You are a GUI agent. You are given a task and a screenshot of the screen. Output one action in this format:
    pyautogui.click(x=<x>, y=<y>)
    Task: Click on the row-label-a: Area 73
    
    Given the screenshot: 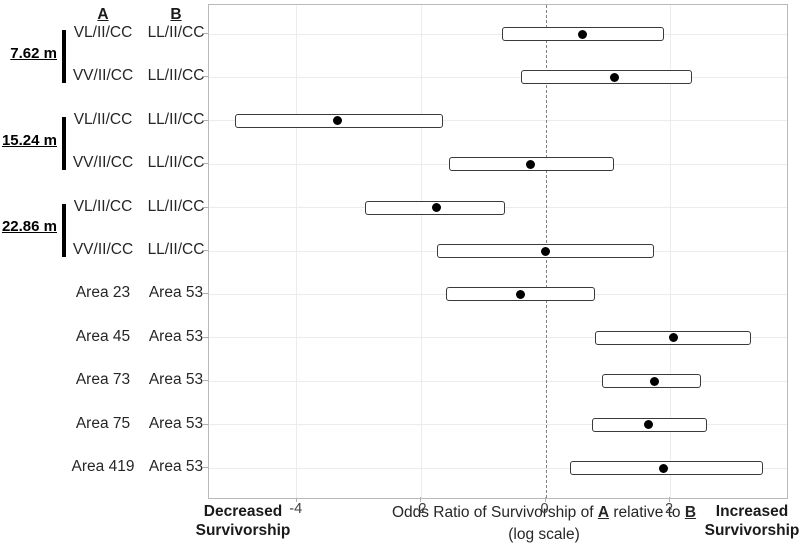 What is the action you would take?
    pyautogui.click(x=103, y=380)
    